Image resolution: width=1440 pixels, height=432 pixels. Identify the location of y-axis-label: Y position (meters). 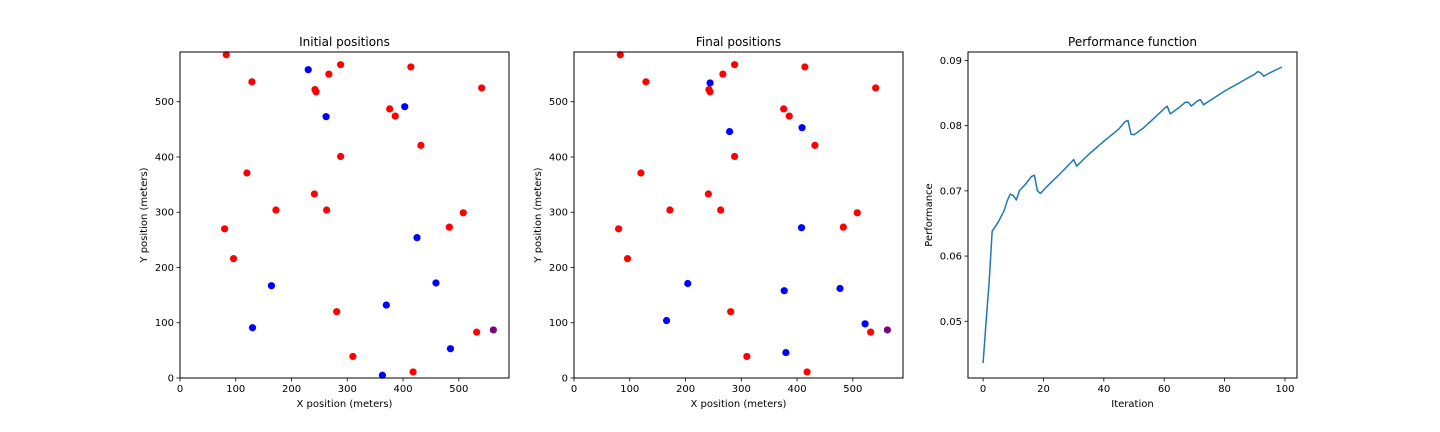
(144, 215).